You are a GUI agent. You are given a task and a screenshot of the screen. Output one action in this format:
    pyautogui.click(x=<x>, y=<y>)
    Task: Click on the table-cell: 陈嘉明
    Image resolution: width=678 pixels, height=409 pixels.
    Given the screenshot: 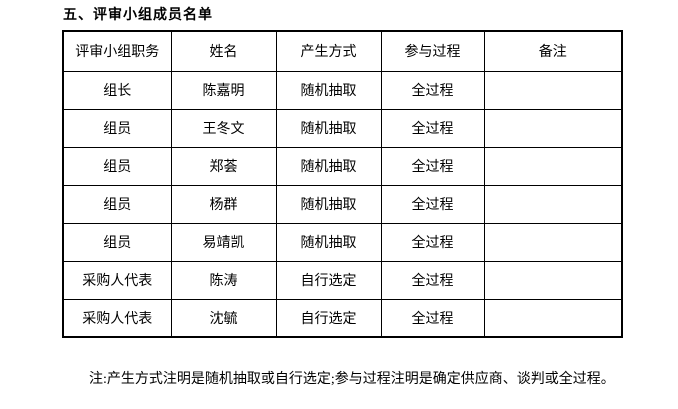 What is the action you would take?
    pyautogui.click(x=223, y=90)
    